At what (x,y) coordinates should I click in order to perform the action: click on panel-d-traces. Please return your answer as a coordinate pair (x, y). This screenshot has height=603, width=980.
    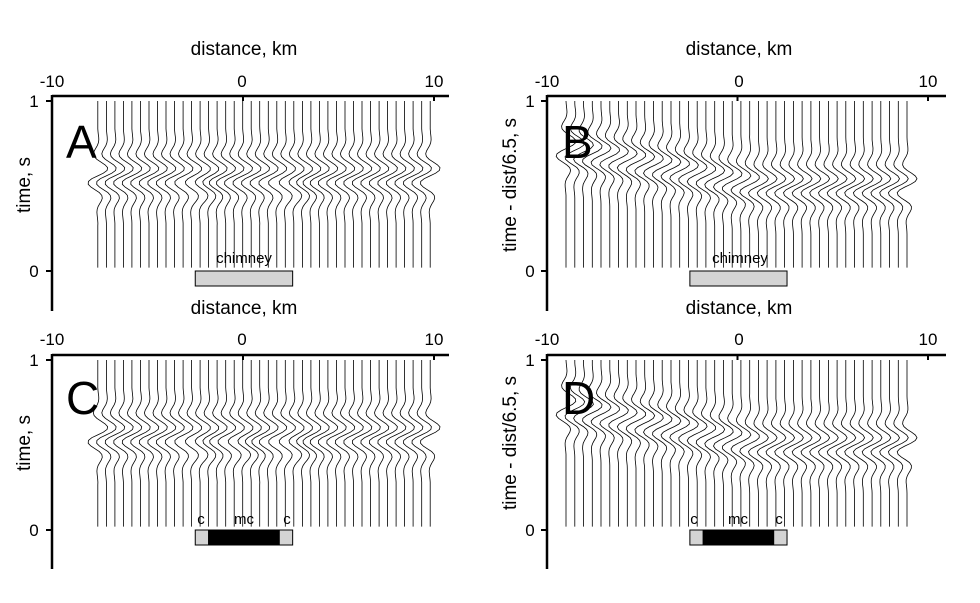
    Looking at the image, I should click on (736, 443).